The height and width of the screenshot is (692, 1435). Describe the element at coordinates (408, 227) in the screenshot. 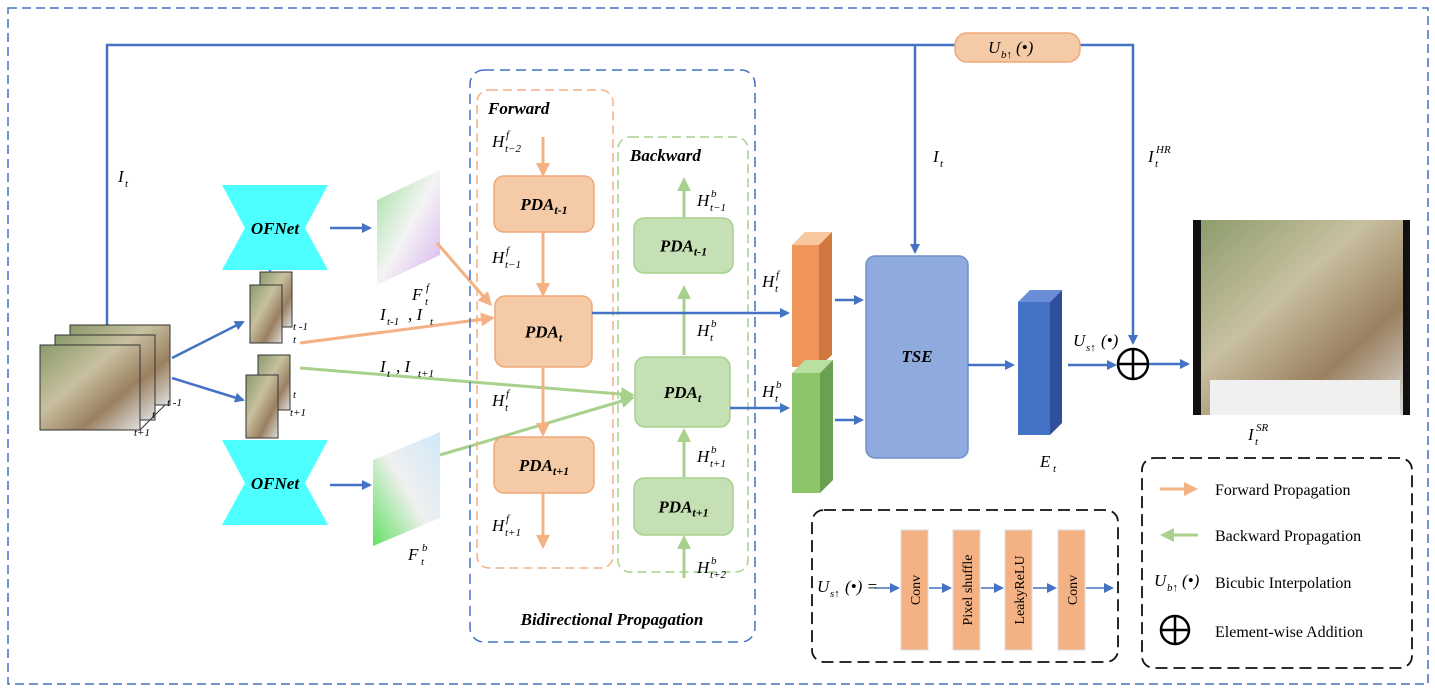

I see `optical-flow-forward` at that location.